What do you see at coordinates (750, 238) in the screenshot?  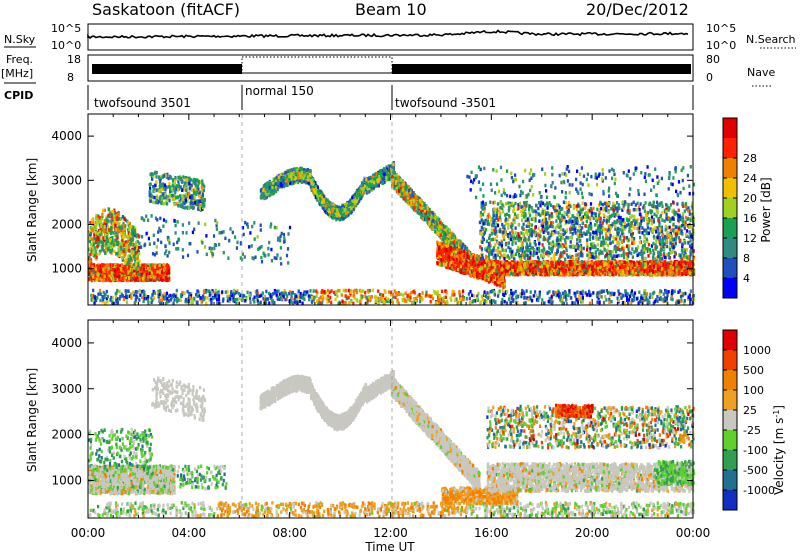 I see `power-colorbar-tick: 12` at bounding box center [750, 238].